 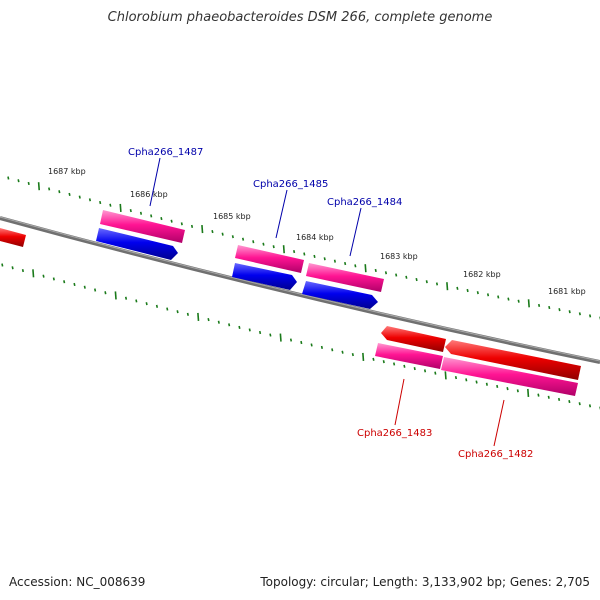 What do you see at coordinates (13, 237) in the screenshot?
I see `reverse-cds-feature-edge` at bounding box center [13, 237].